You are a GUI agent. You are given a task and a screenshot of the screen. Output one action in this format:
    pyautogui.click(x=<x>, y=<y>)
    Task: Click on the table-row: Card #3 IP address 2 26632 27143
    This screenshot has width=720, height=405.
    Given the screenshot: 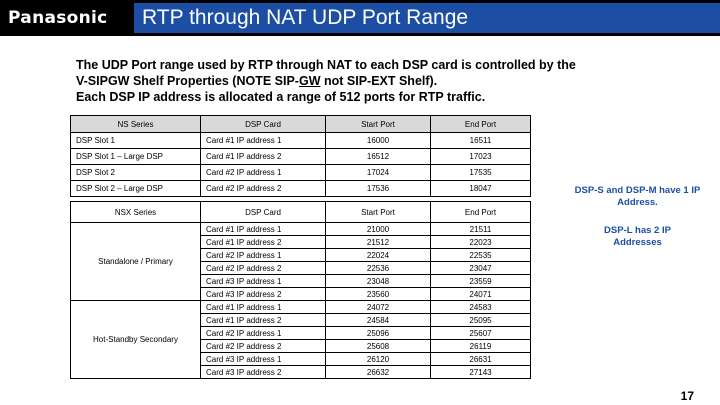 What is the action you would take?
    pyautogui.click(x=301, y=372)
    